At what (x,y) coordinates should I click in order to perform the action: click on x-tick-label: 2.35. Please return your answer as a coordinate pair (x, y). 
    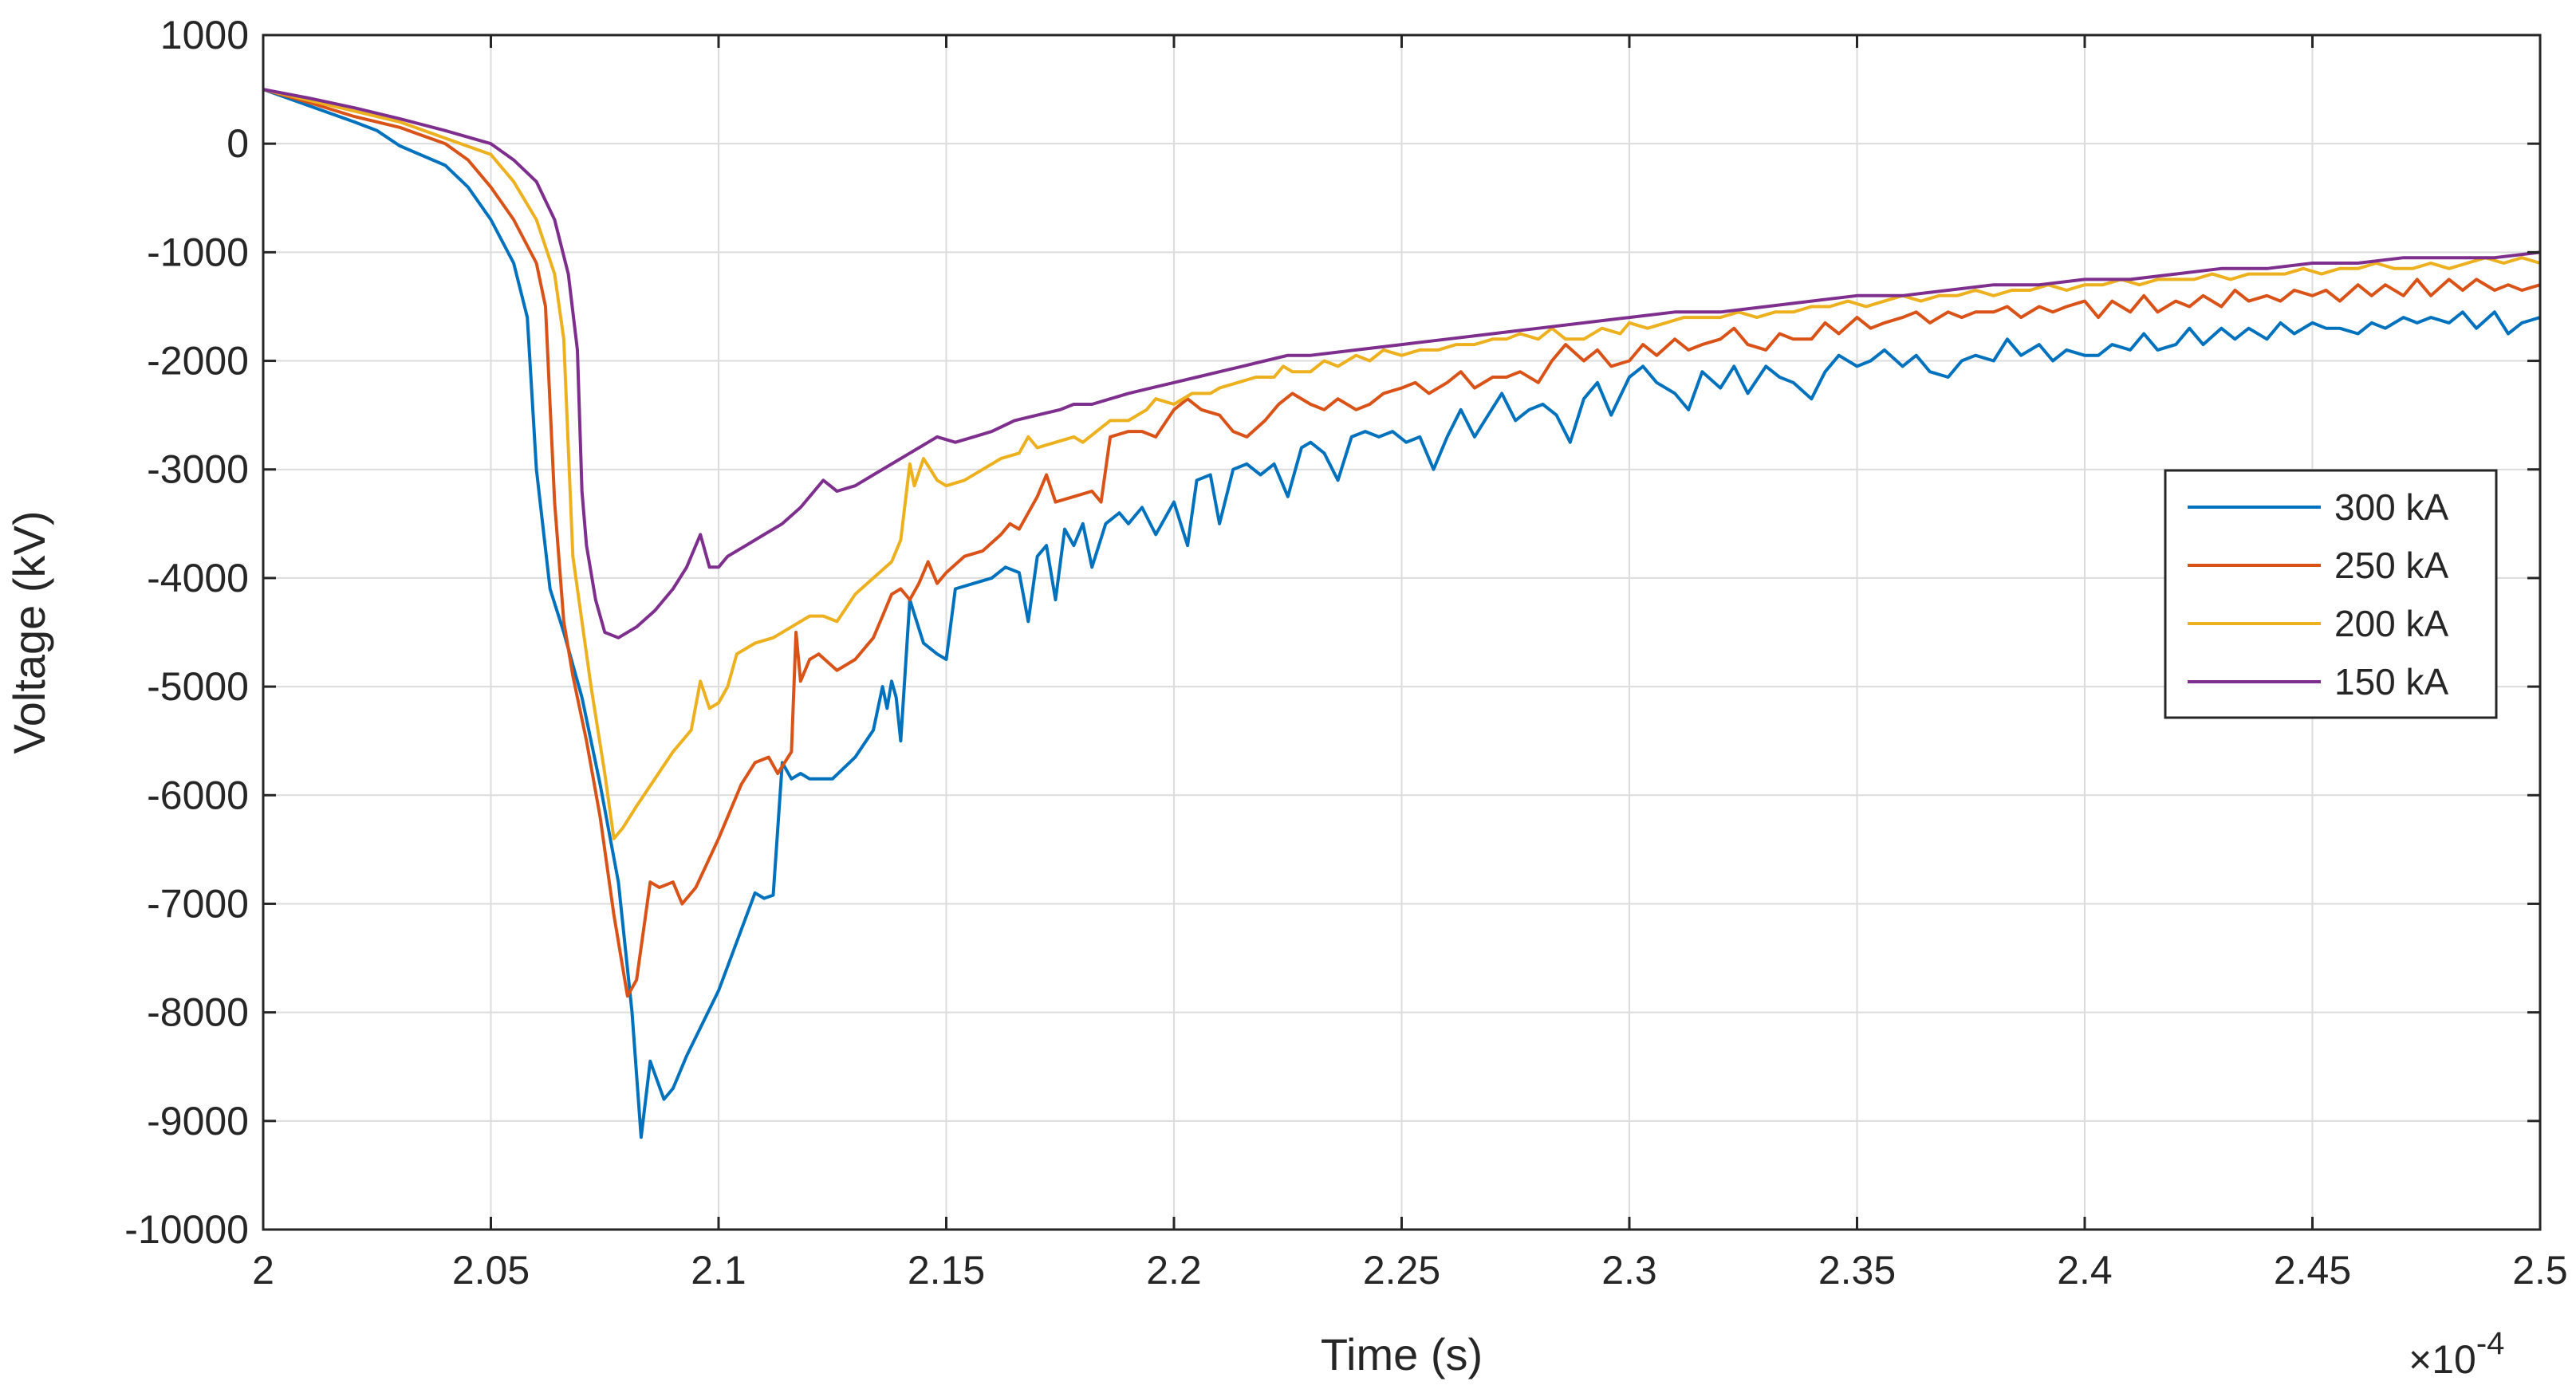
    Looking at the image, I should click on (1857, 1270).